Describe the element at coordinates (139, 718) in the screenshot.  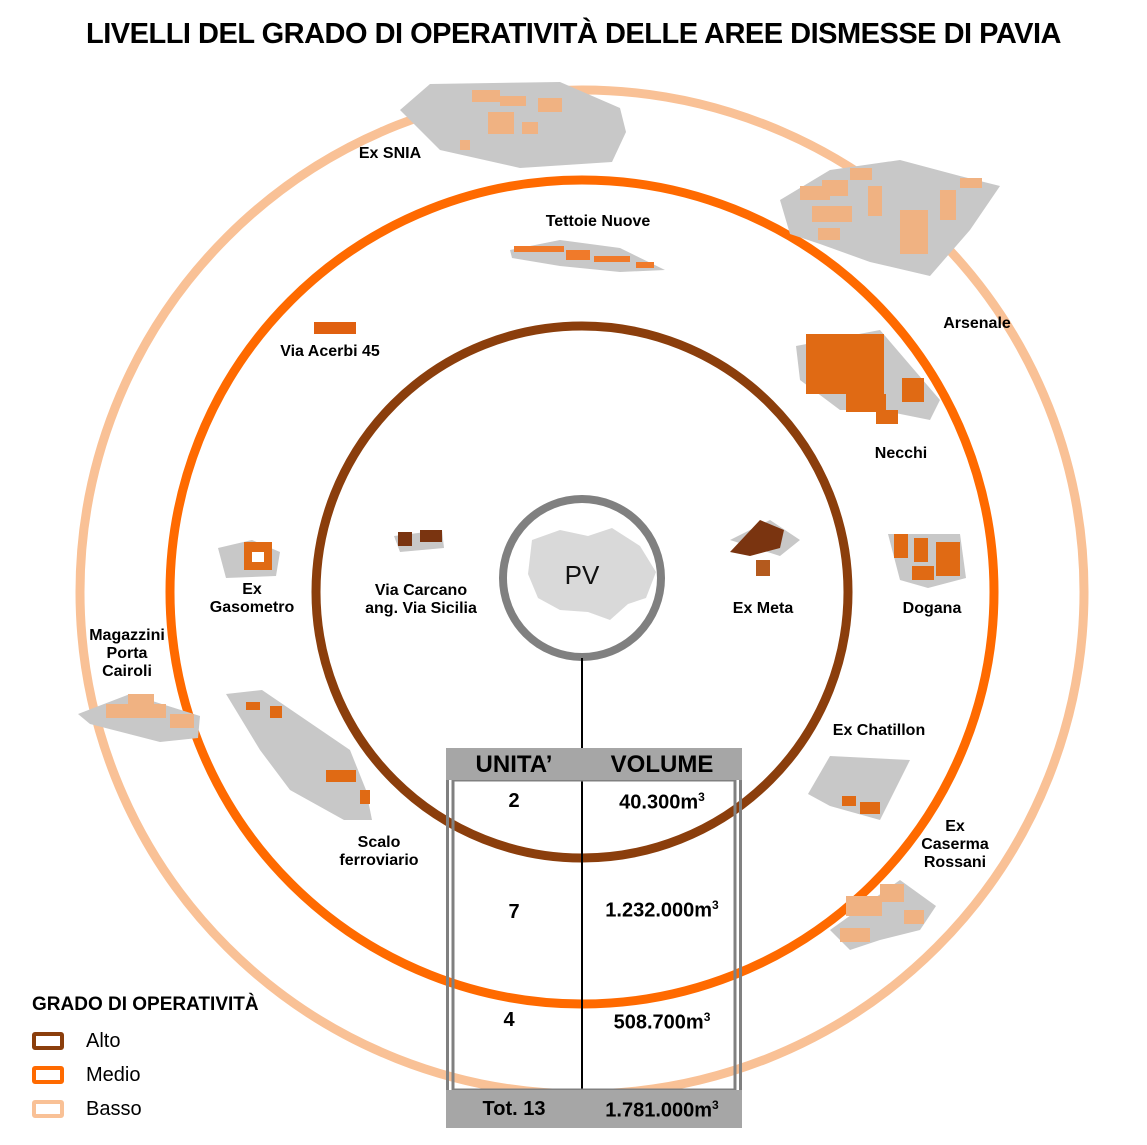
I see `site-magazzini` at that location.